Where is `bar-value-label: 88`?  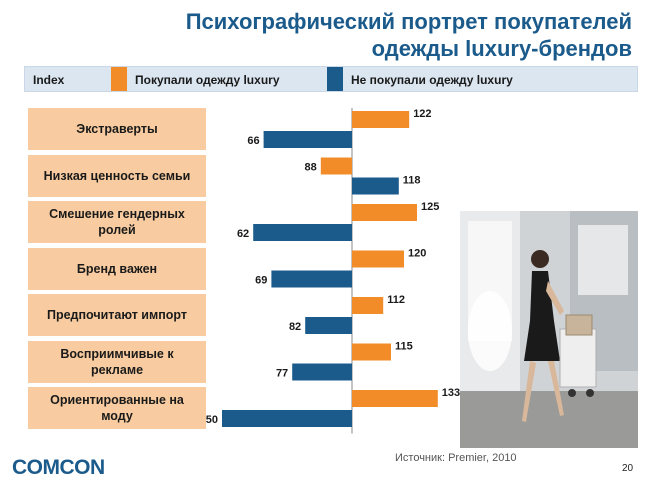
bar-value-label: 88 is located at coordinates (311, 168).